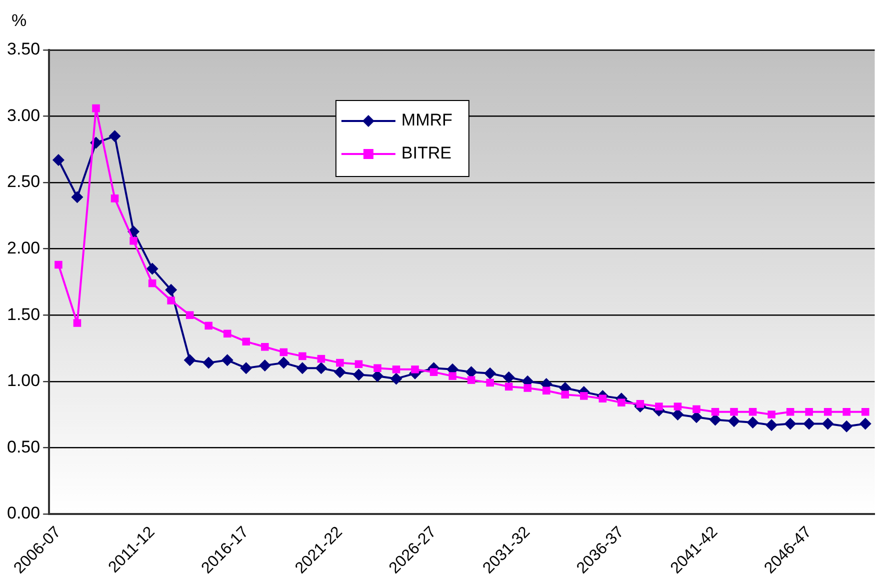 The height and width of the screenshot is (585, 882). I want to click on y-tick-label: 2.00, so click(23, 248).